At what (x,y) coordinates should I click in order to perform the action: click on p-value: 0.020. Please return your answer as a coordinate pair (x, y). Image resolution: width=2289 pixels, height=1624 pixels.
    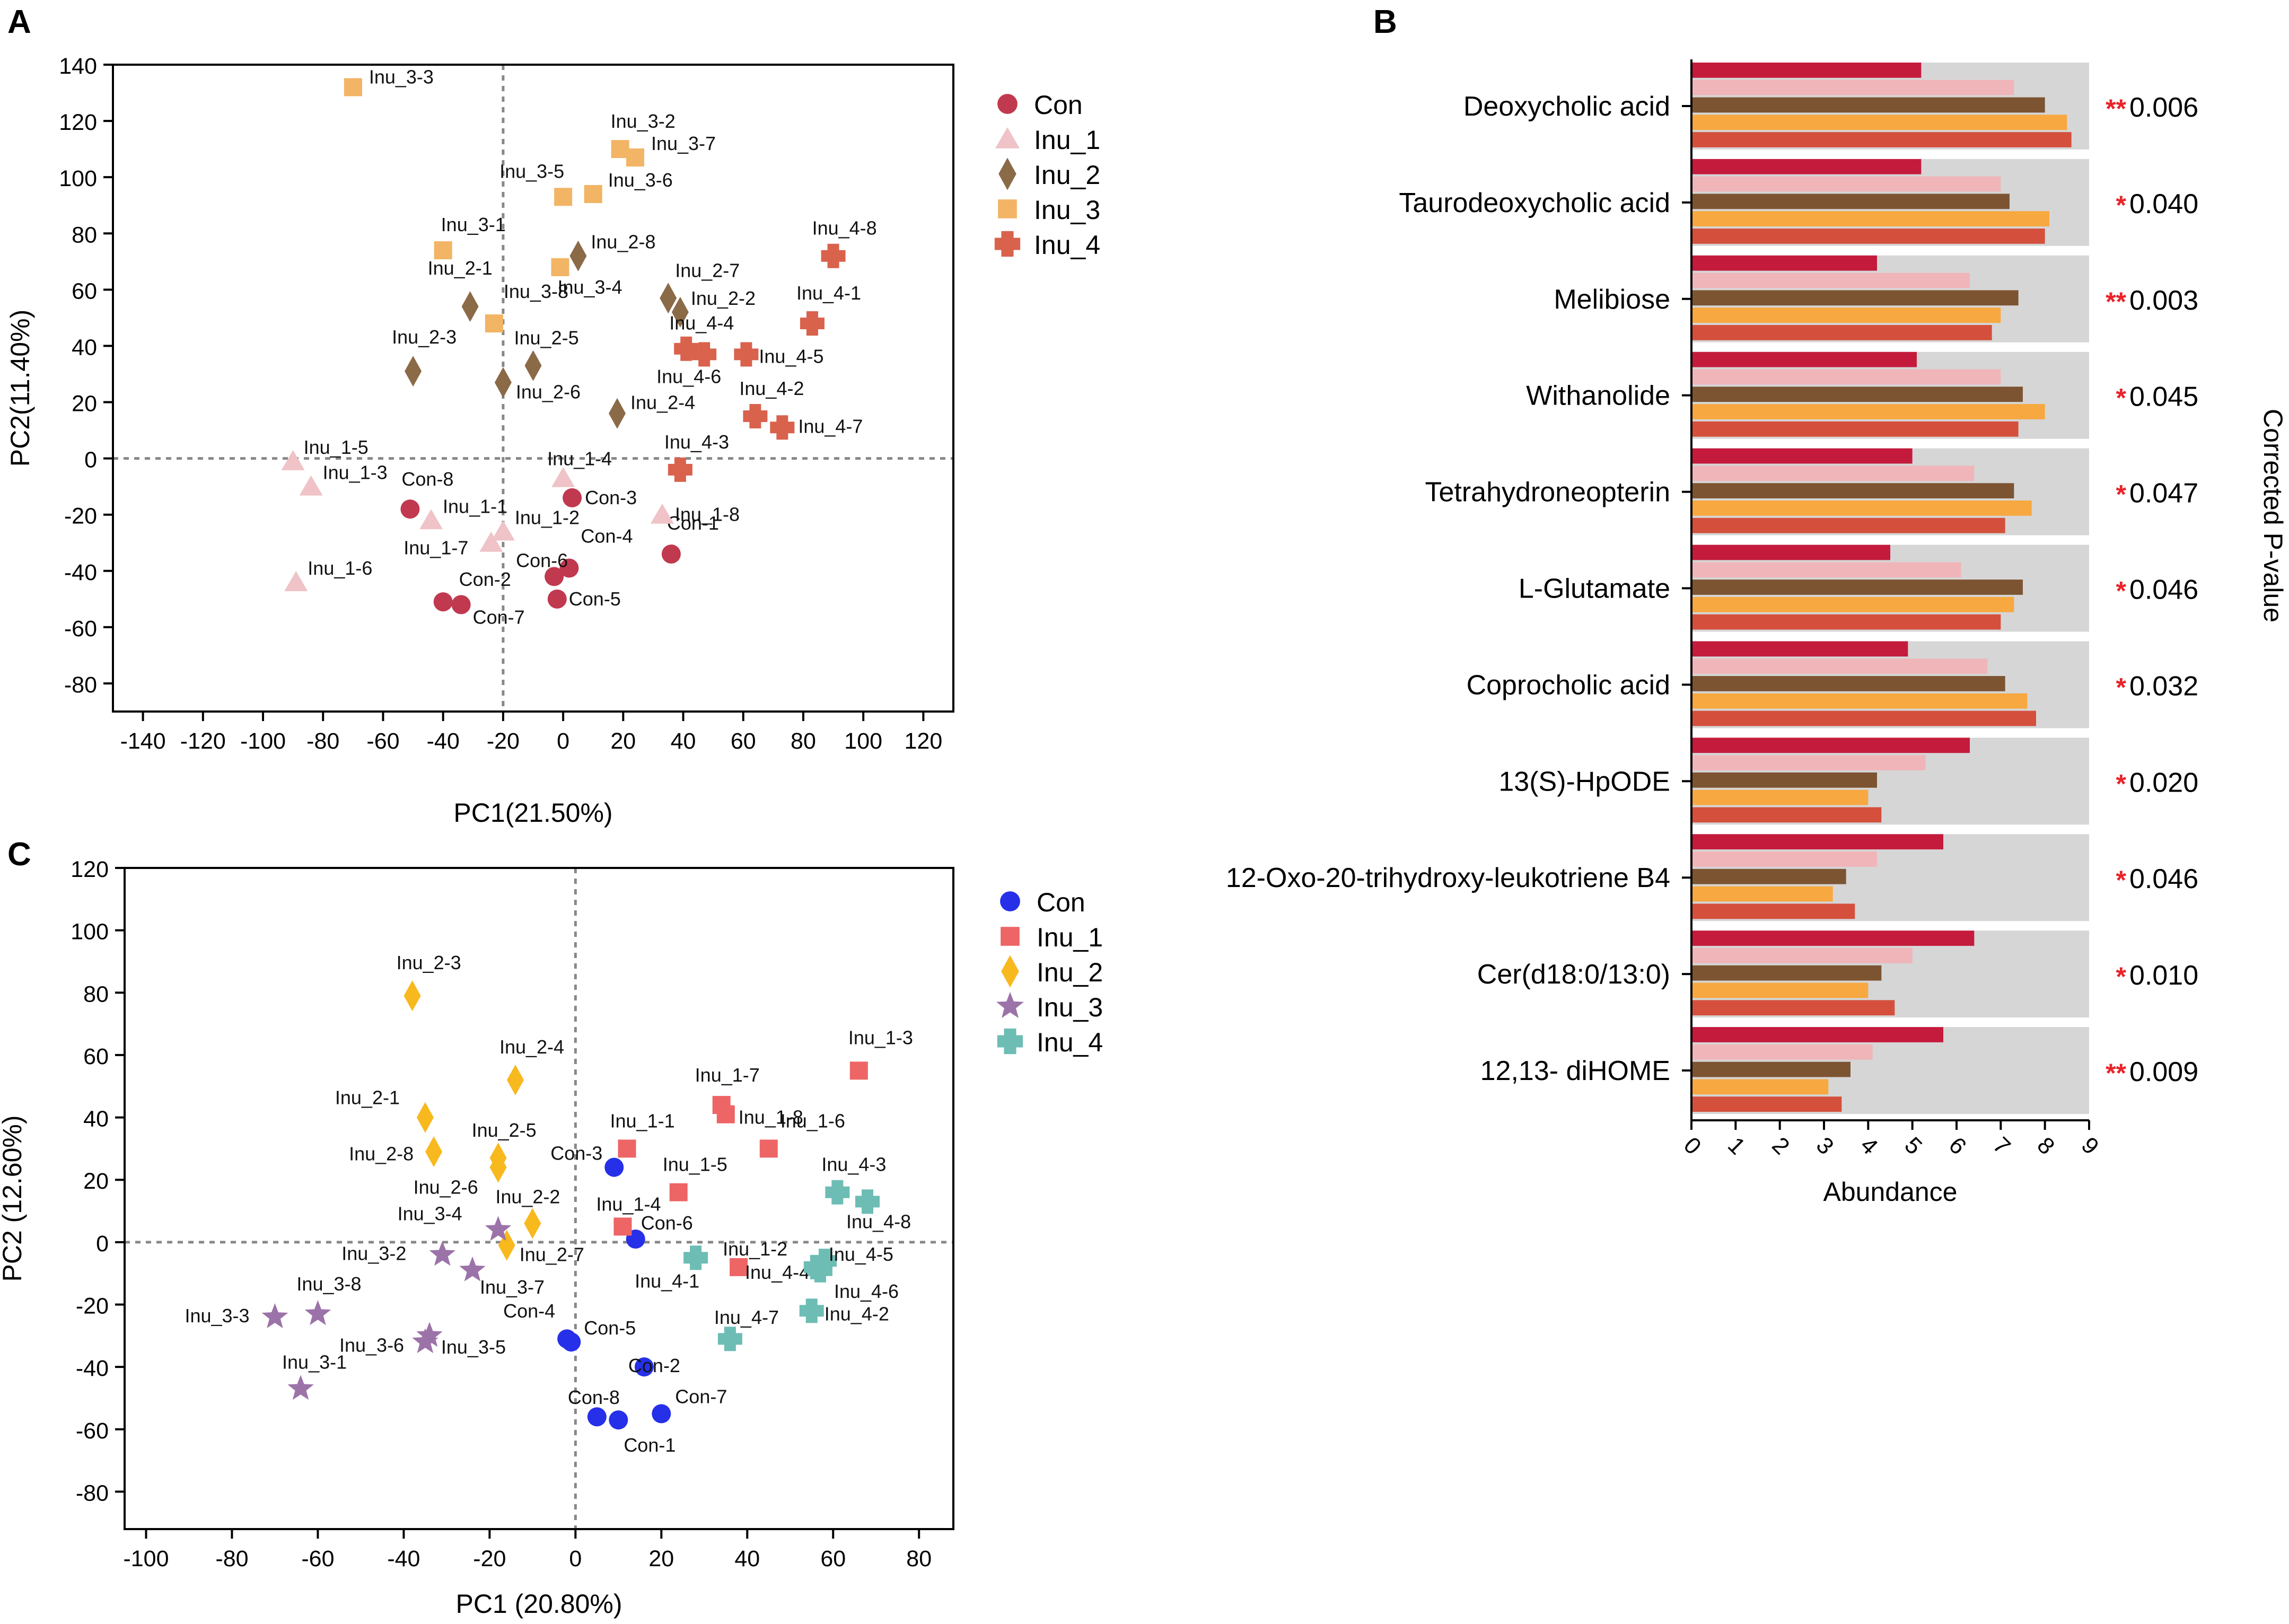
    Looking at the image, I should click on (2163, 782).